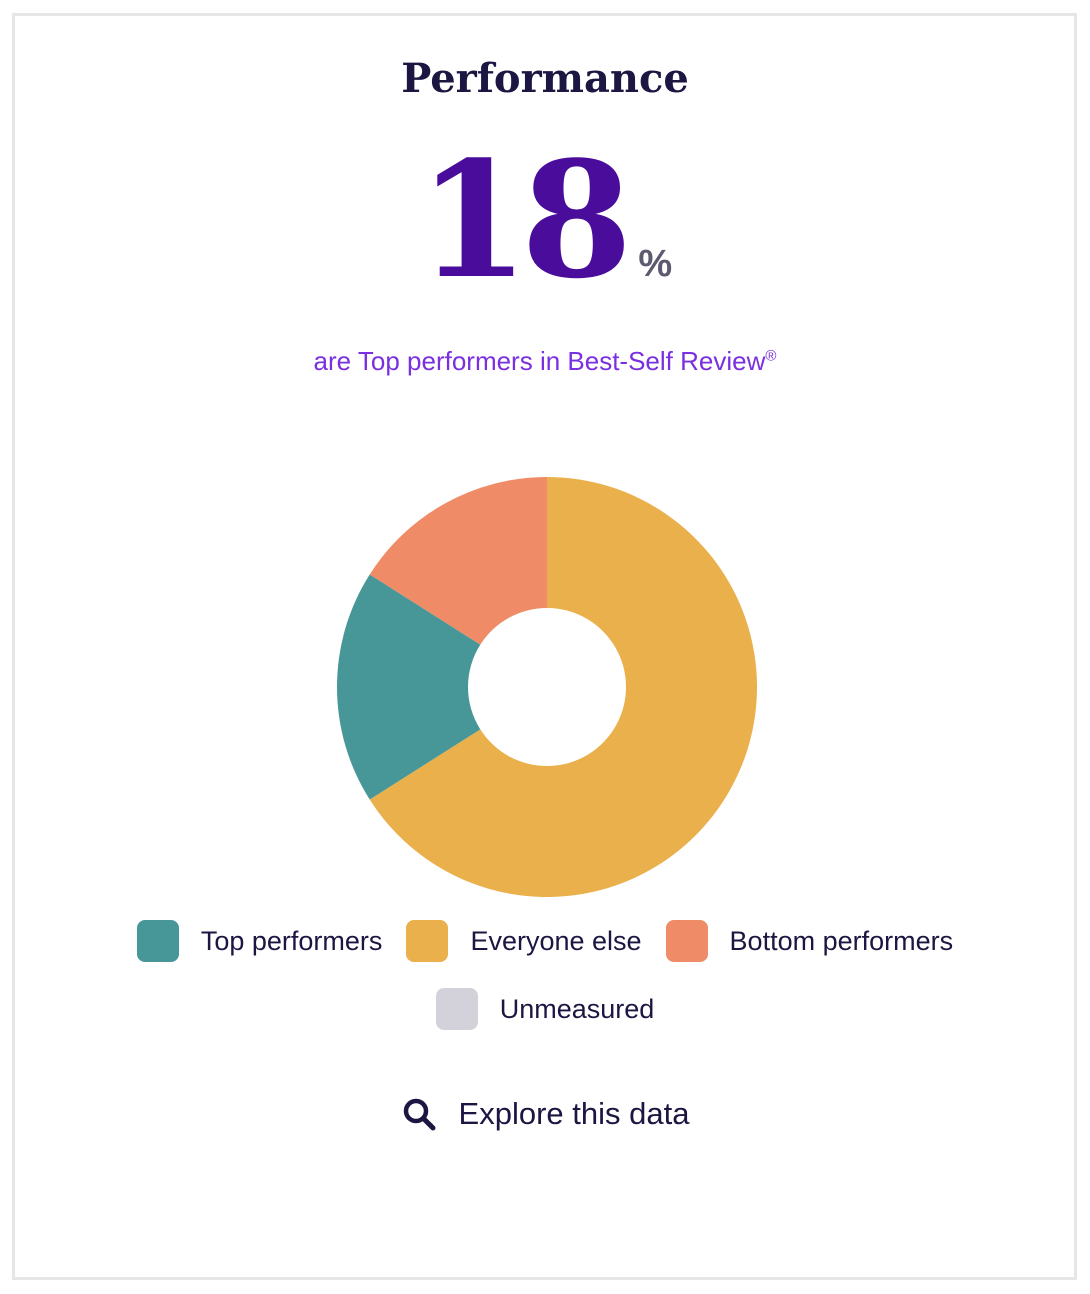 The width and height of the screenshot is (1090, 1294). Describe the element at coordinates (525, 220) in the screenshot. I see `headline-value: 18` at that location.